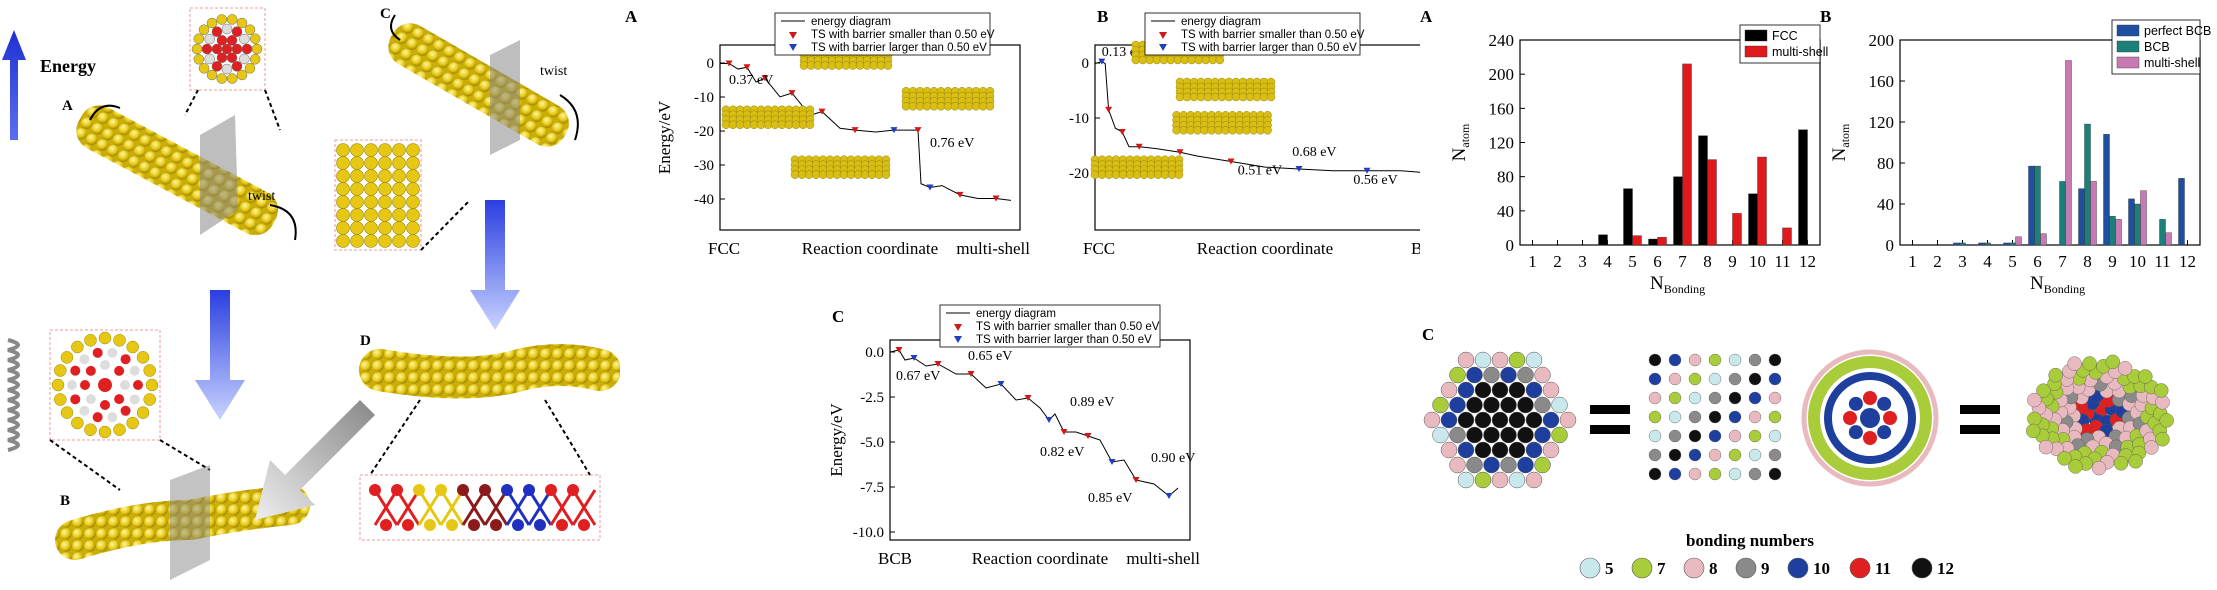  Describe the element at coordinates (385, 14) in the screenshot. I see `label-c: C` at that location.